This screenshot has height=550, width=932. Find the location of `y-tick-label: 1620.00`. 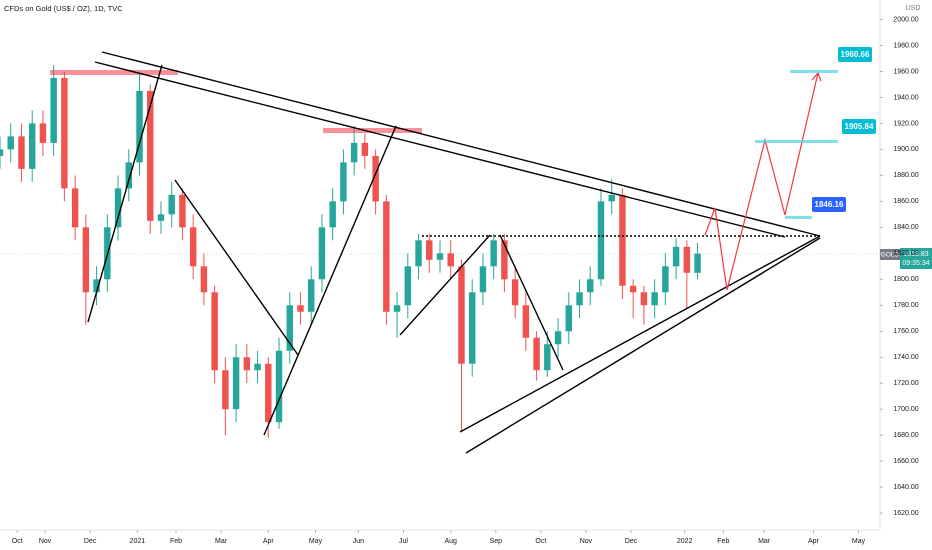

y-tick-label: 1620.00 is located at coordinates (905, 513).